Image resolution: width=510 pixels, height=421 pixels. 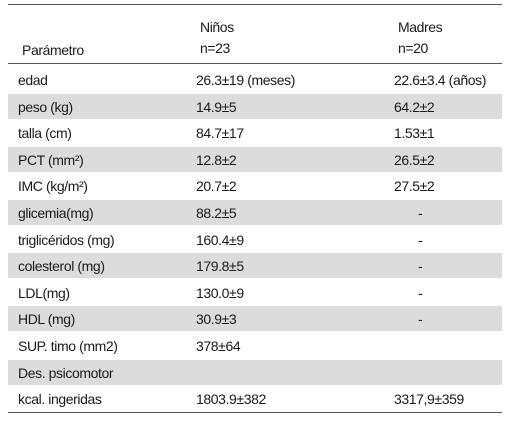 I want to click on parameter-cell: kcal. ingeridas, so click(x=60, y=399).